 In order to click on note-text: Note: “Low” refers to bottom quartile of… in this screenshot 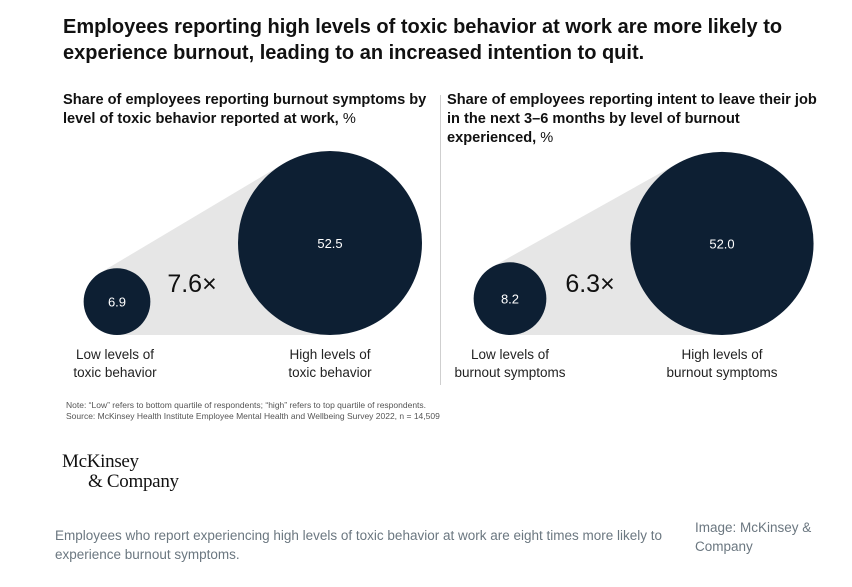, I will do `click(246, 405)`.